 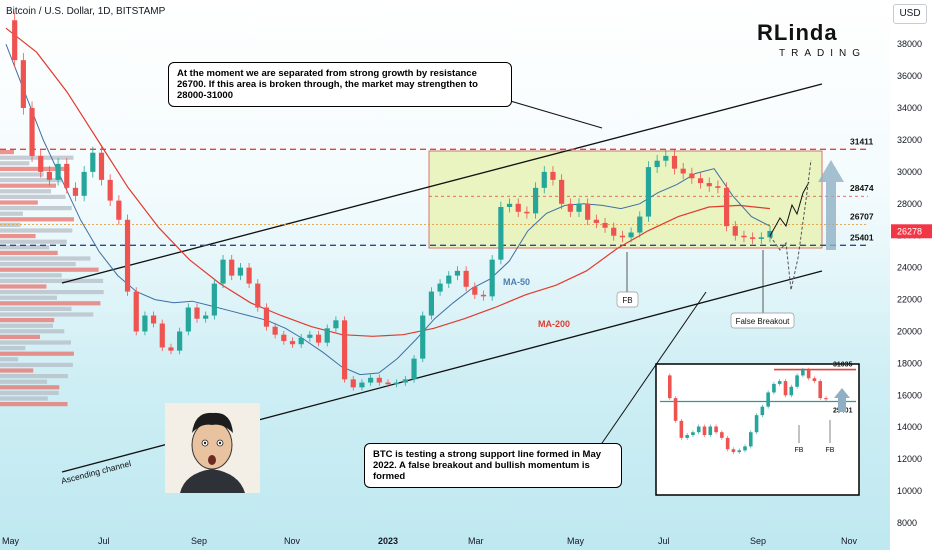 What do you see at coordinates (625, 199) in the screenshot?
I see `range-zone` at bounding box center [625, 199].